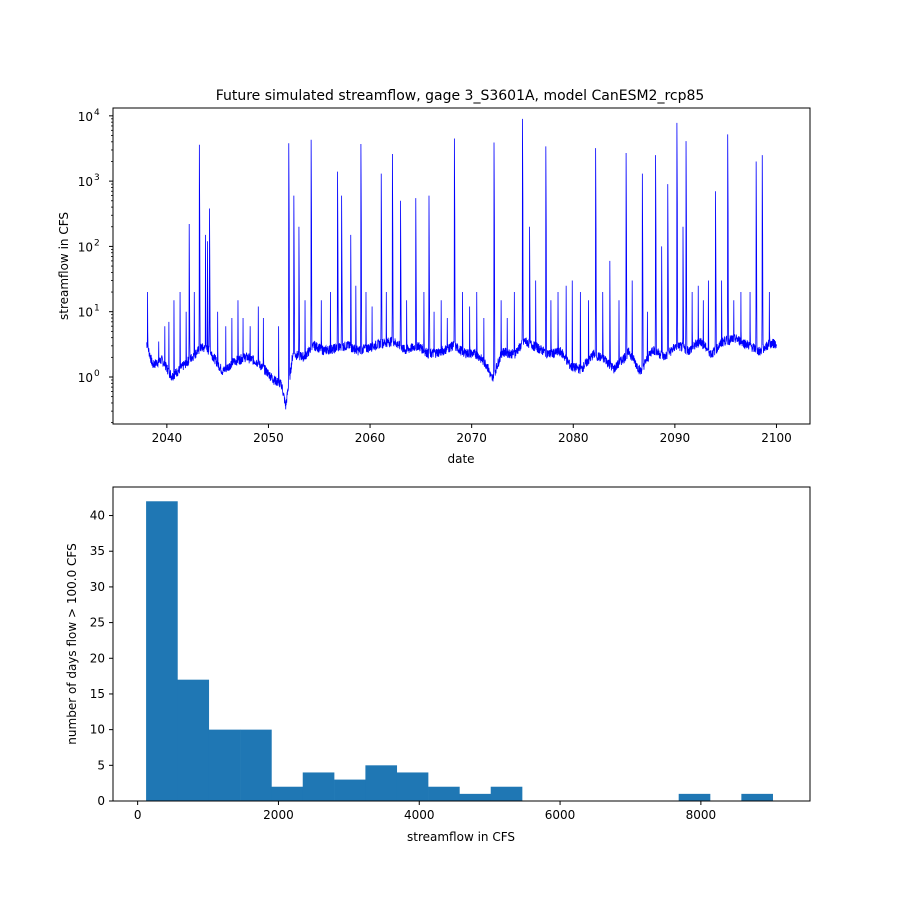  What do you see at coordinates (72, 643) in the screenshot?
I see `y-axis-label: number of days flow > 100.0 CFS` at bounding box center [72, 643].